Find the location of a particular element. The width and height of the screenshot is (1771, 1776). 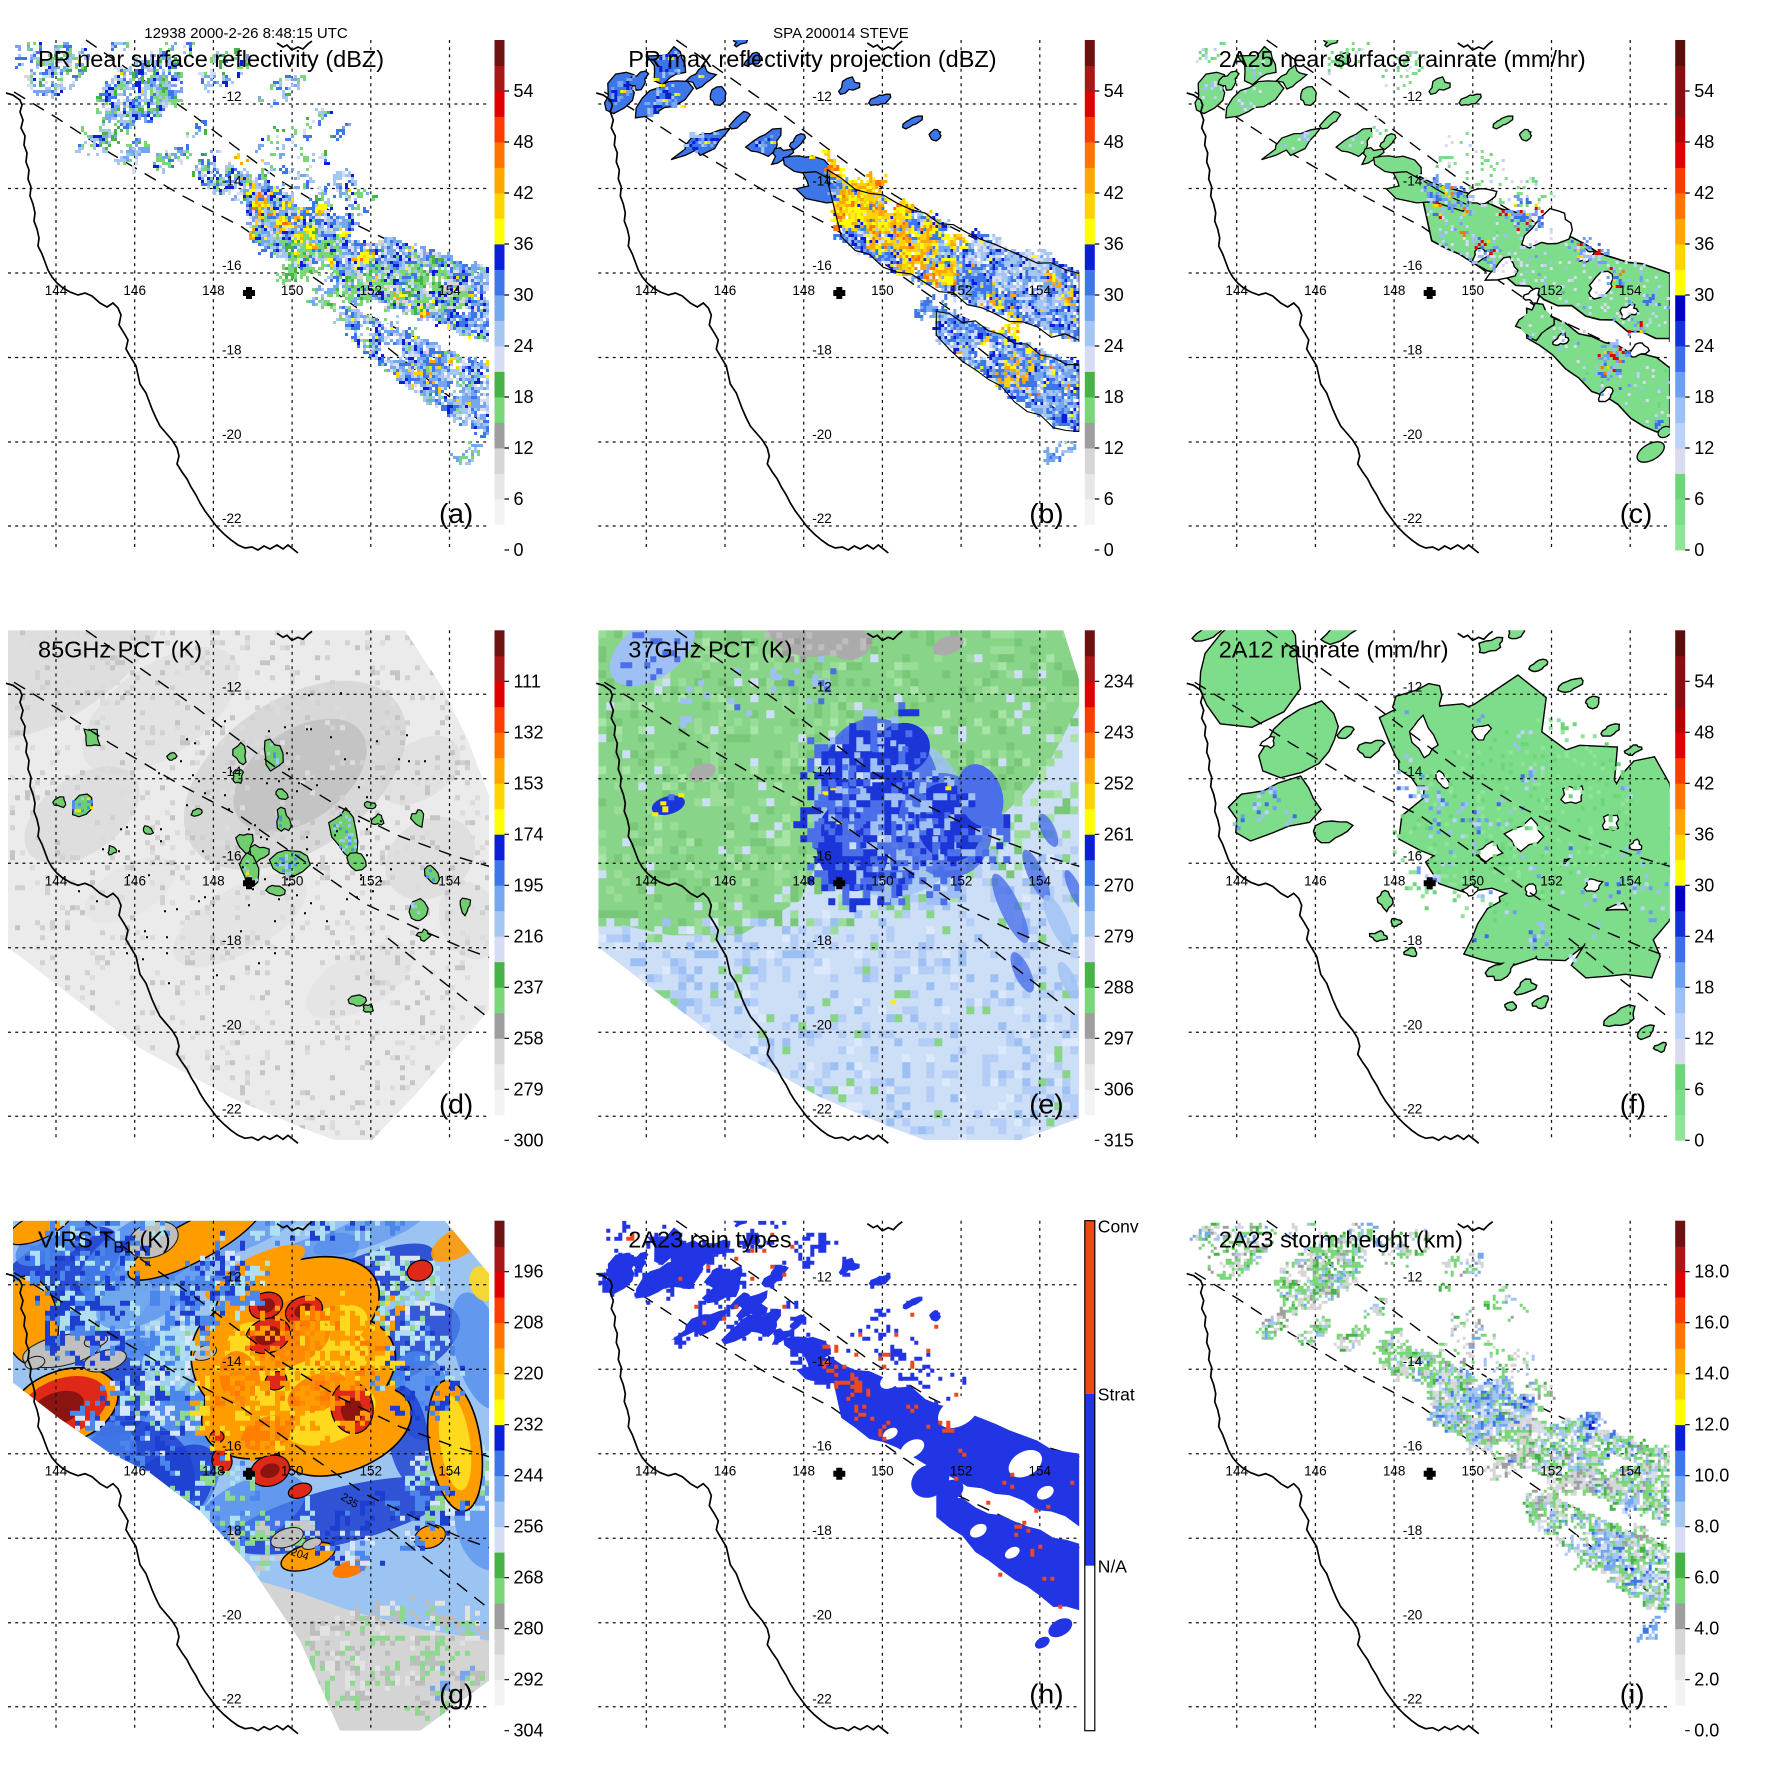

svg-text: (e) is located at coordinates (1046, 1103).